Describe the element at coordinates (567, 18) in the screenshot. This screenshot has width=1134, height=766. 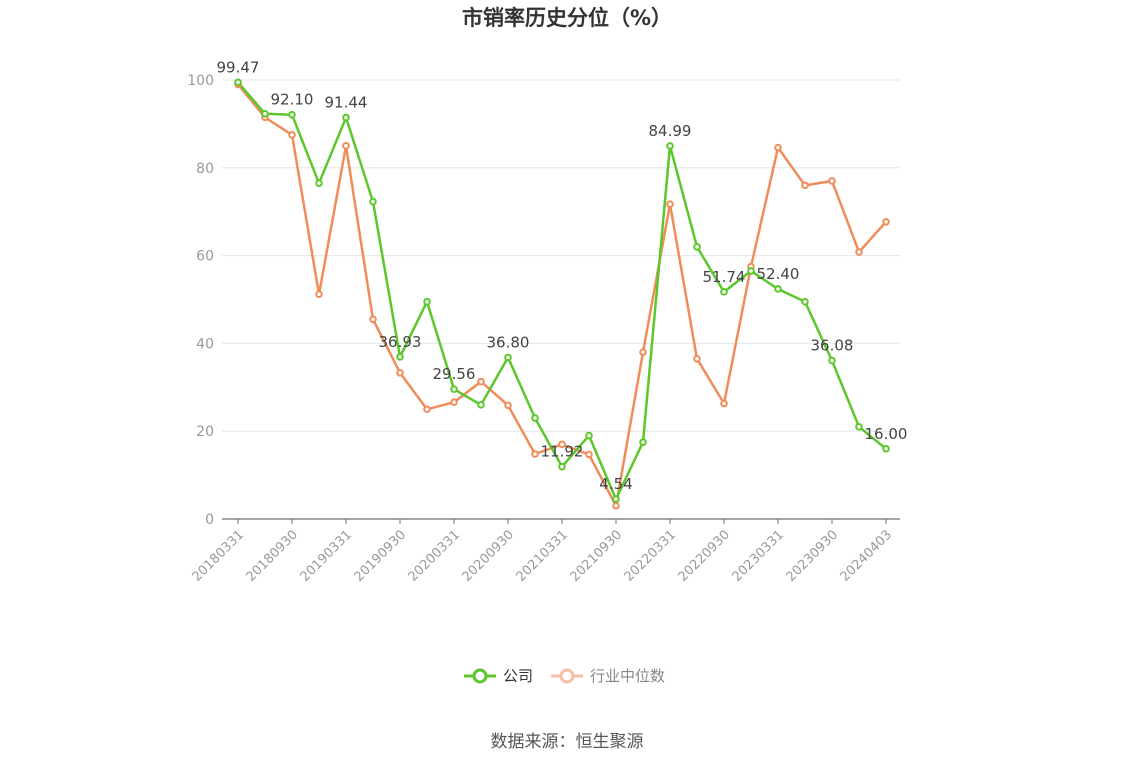
I see `chart-title: 市销率历史分位（%）` at that location.